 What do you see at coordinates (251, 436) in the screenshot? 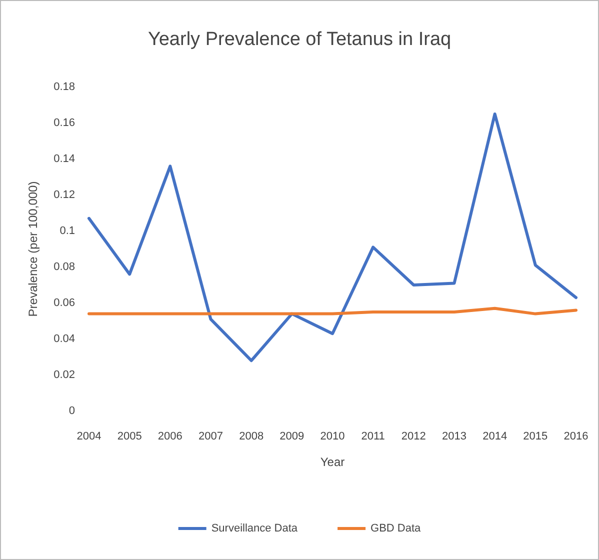
I see `x-tick-label: 2008` at bounding box center [251, 436].